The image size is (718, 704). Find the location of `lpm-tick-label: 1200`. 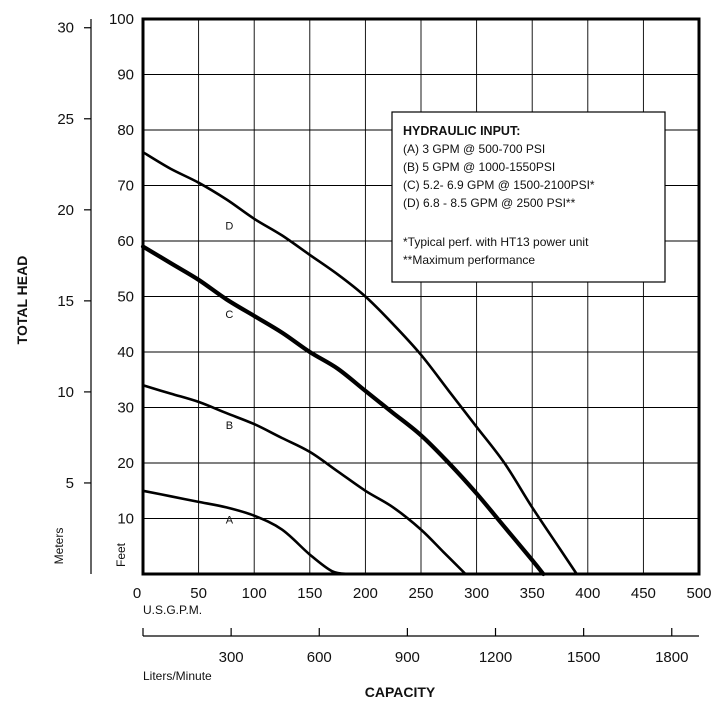

lpm-tick-label: 1200 is located at coordinates (495, 657).